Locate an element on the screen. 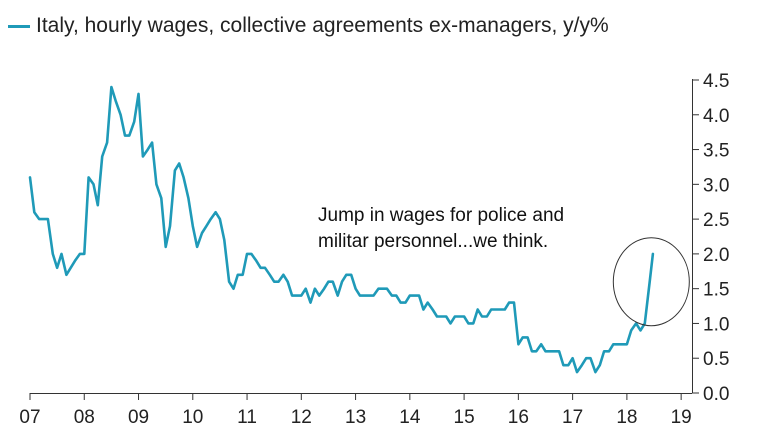  x-tick-label: 07 is located at coordinates (29, 417).